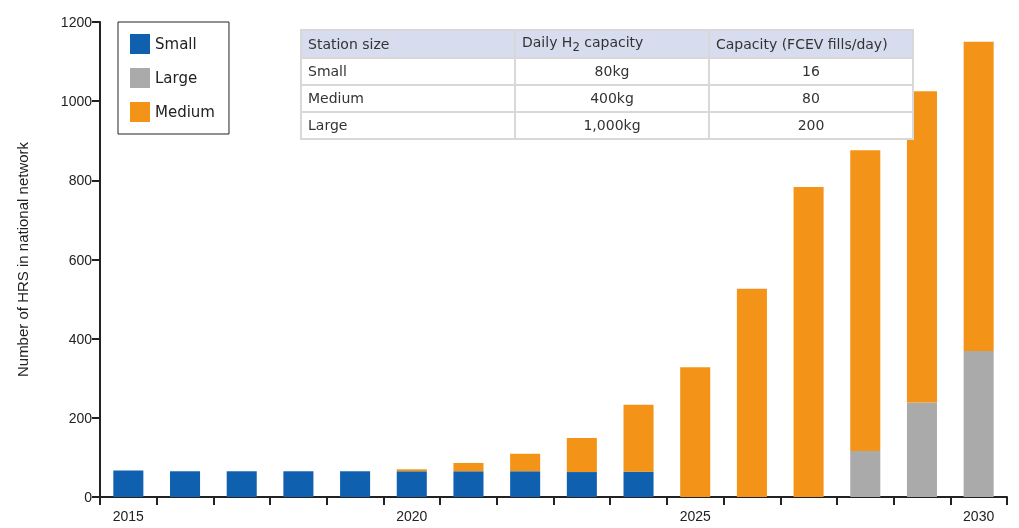 This screenshot has width=1019, height=528. I want to click on legend-label: Large, so click(176, 78).